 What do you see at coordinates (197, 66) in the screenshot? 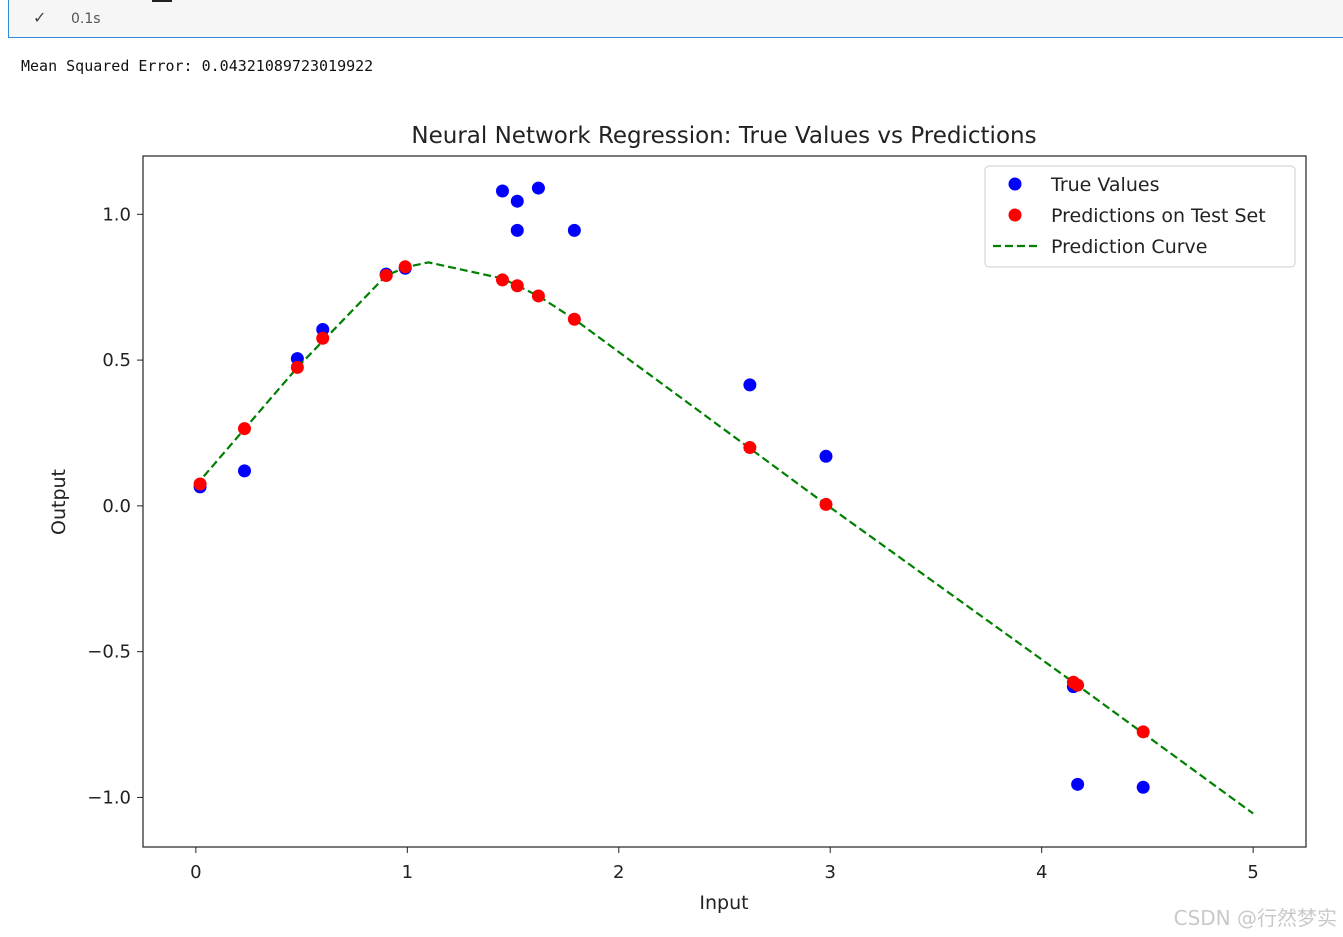
I see `mse-output: Mean Squared Error: 0.04321089723019922` at bounding box center [197, 66].